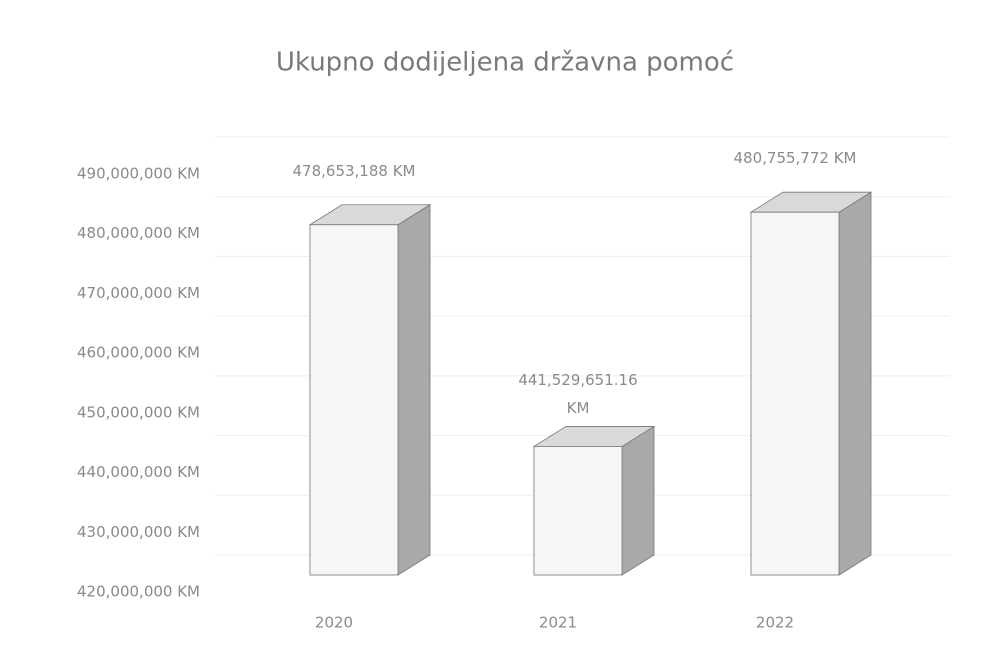 The width and height of the screenshot is (988, 651). I want to click on y-tick-label: 440,000,000 KM, so click(138, 472).